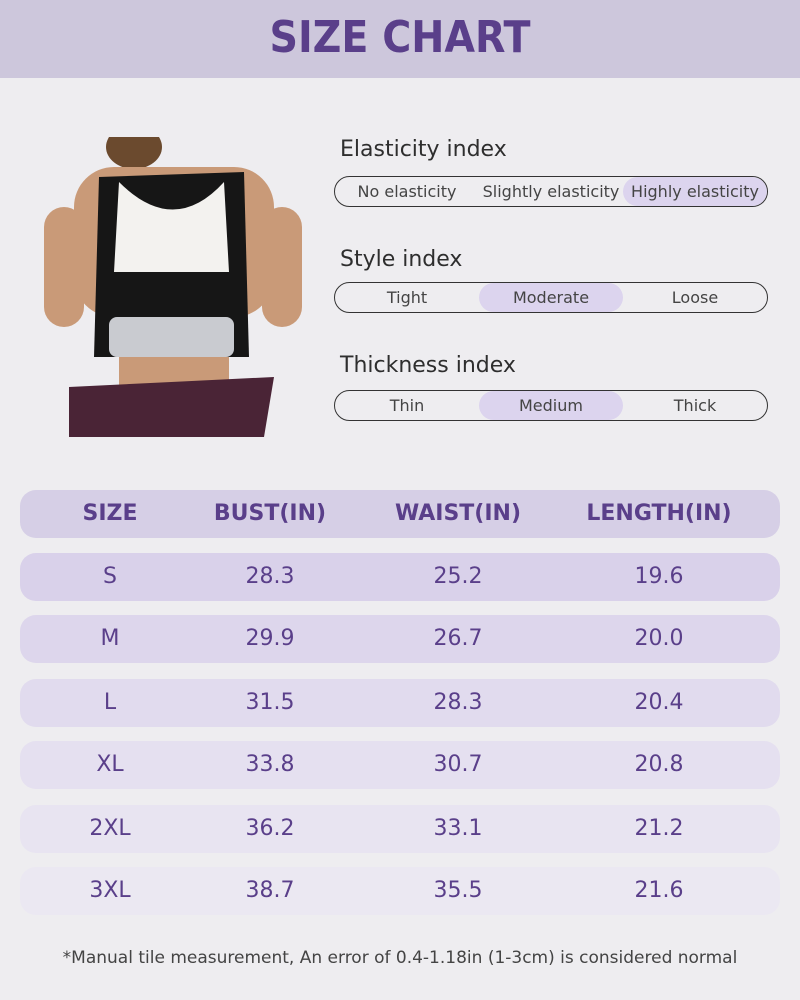 The width and height of the screenshot is (800, 1000). I want to click on index-scale: Thin Medium Thick, so click(551, 405).